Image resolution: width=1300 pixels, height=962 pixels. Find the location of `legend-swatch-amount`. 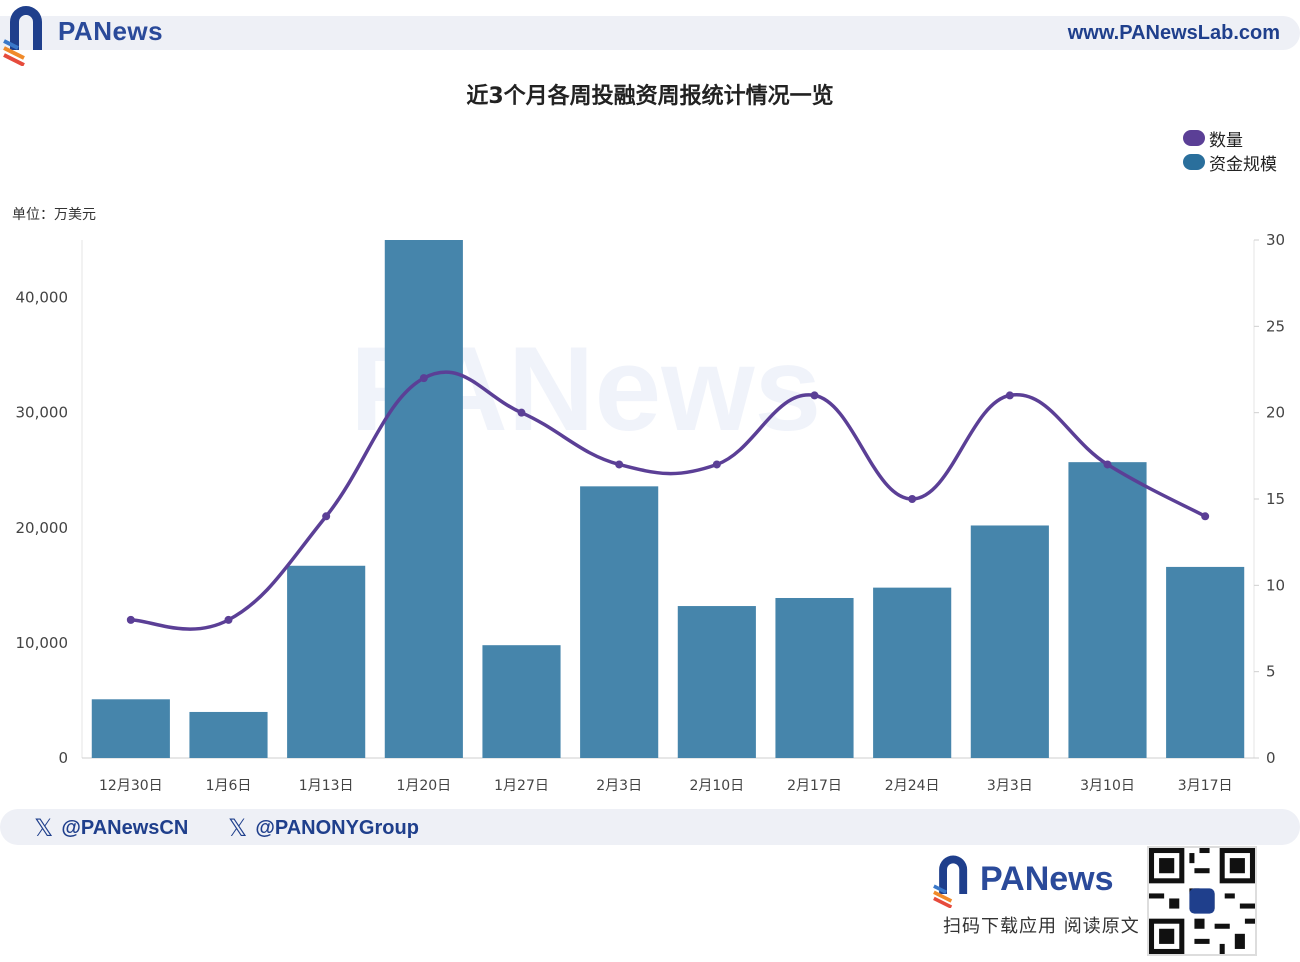

legend-swatch-amount is located at coordinates (1194, 162).